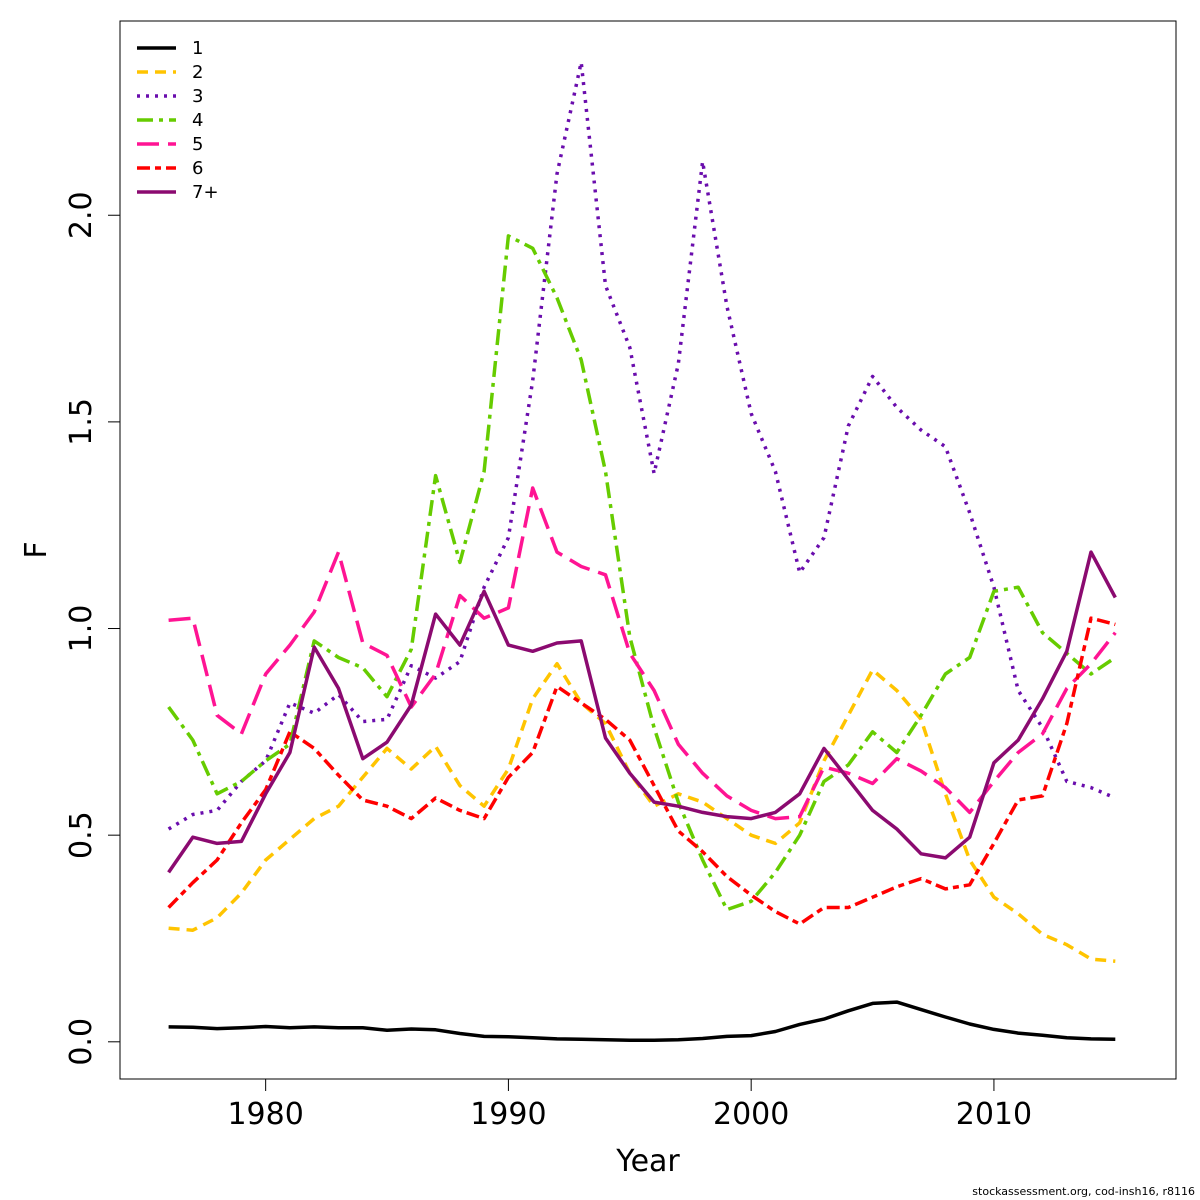 This screenshot has height=1200, width=1200. Describe the element at coordinates (265, 1114) in the screenshot. I see `x-tick-label-1980: 1980` at that location.